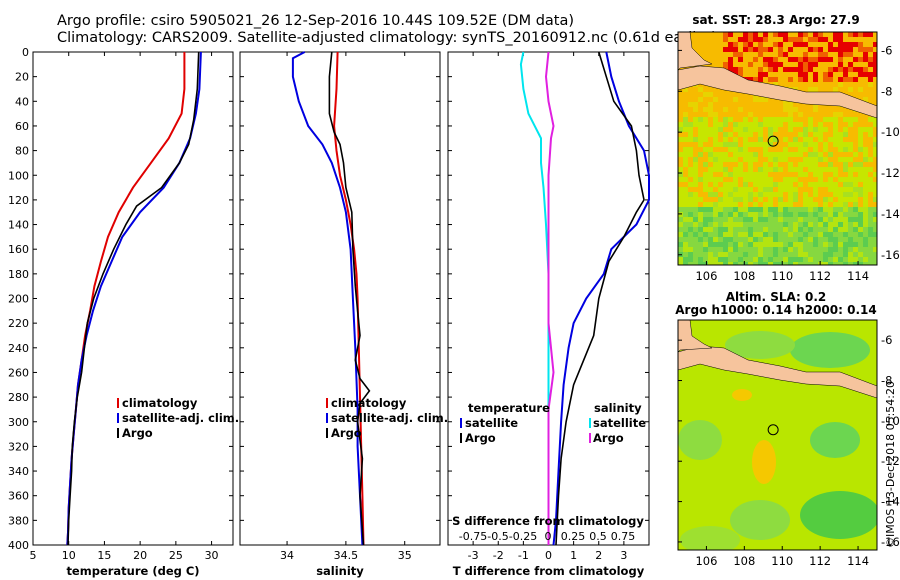  What do you see at coordinates (18, 200) in the screenshot?
I see `y-tick-label: 120` at bounding box center [18, 200].